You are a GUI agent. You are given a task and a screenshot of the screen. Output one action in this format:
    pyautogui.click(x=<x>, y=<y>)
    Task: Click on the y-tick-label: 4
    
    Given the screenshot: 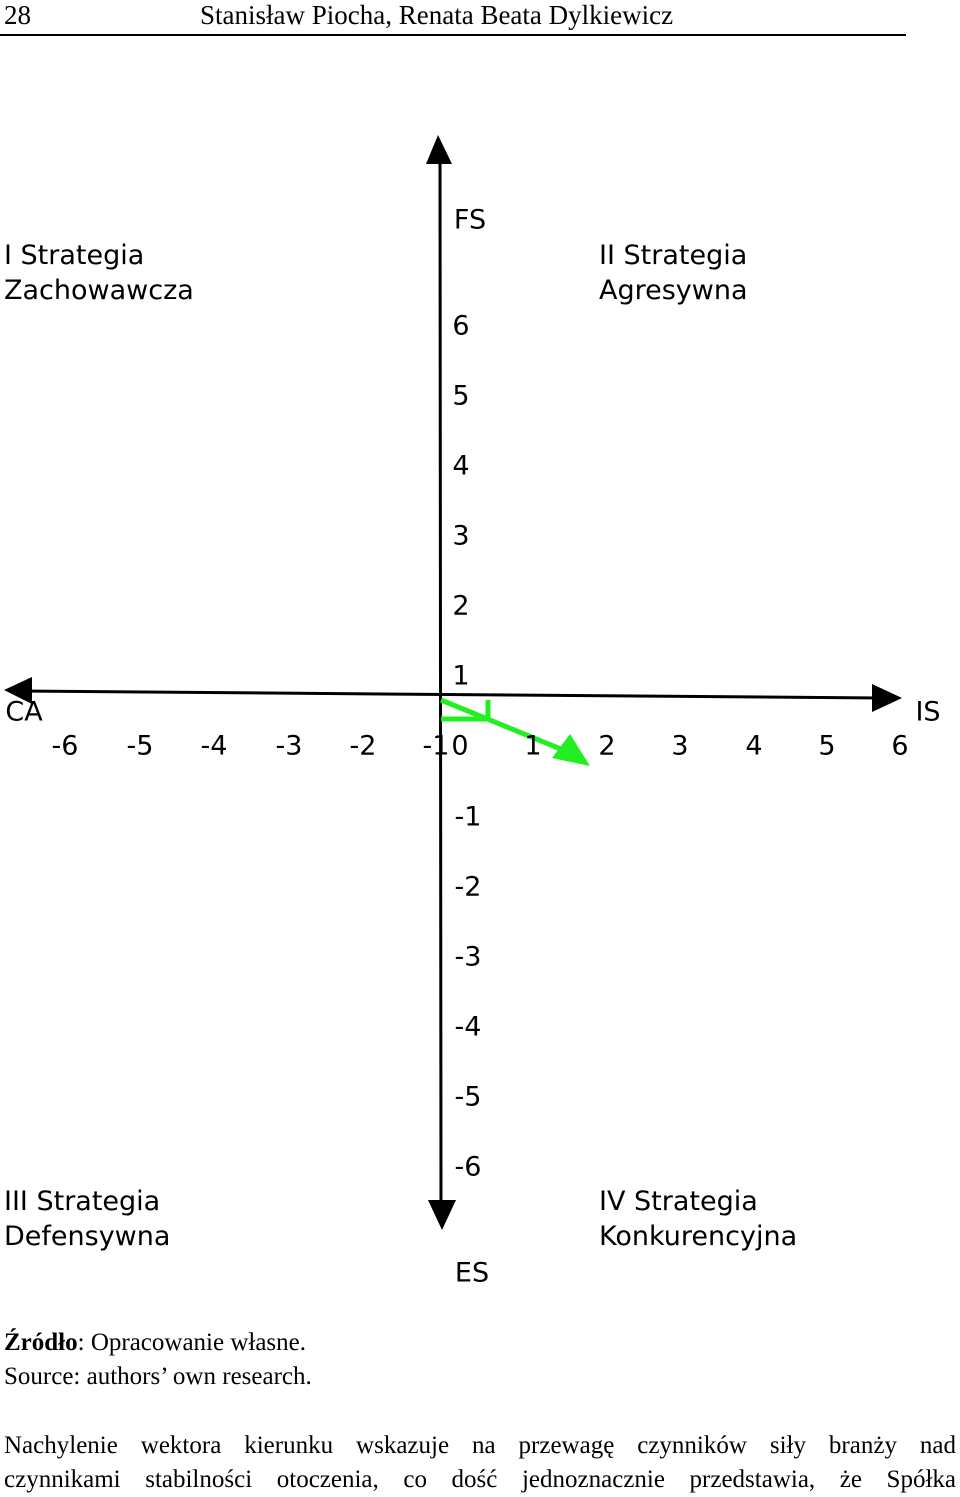 What is the action you would take?
    pyautogui.click(x=461, y=466)
    